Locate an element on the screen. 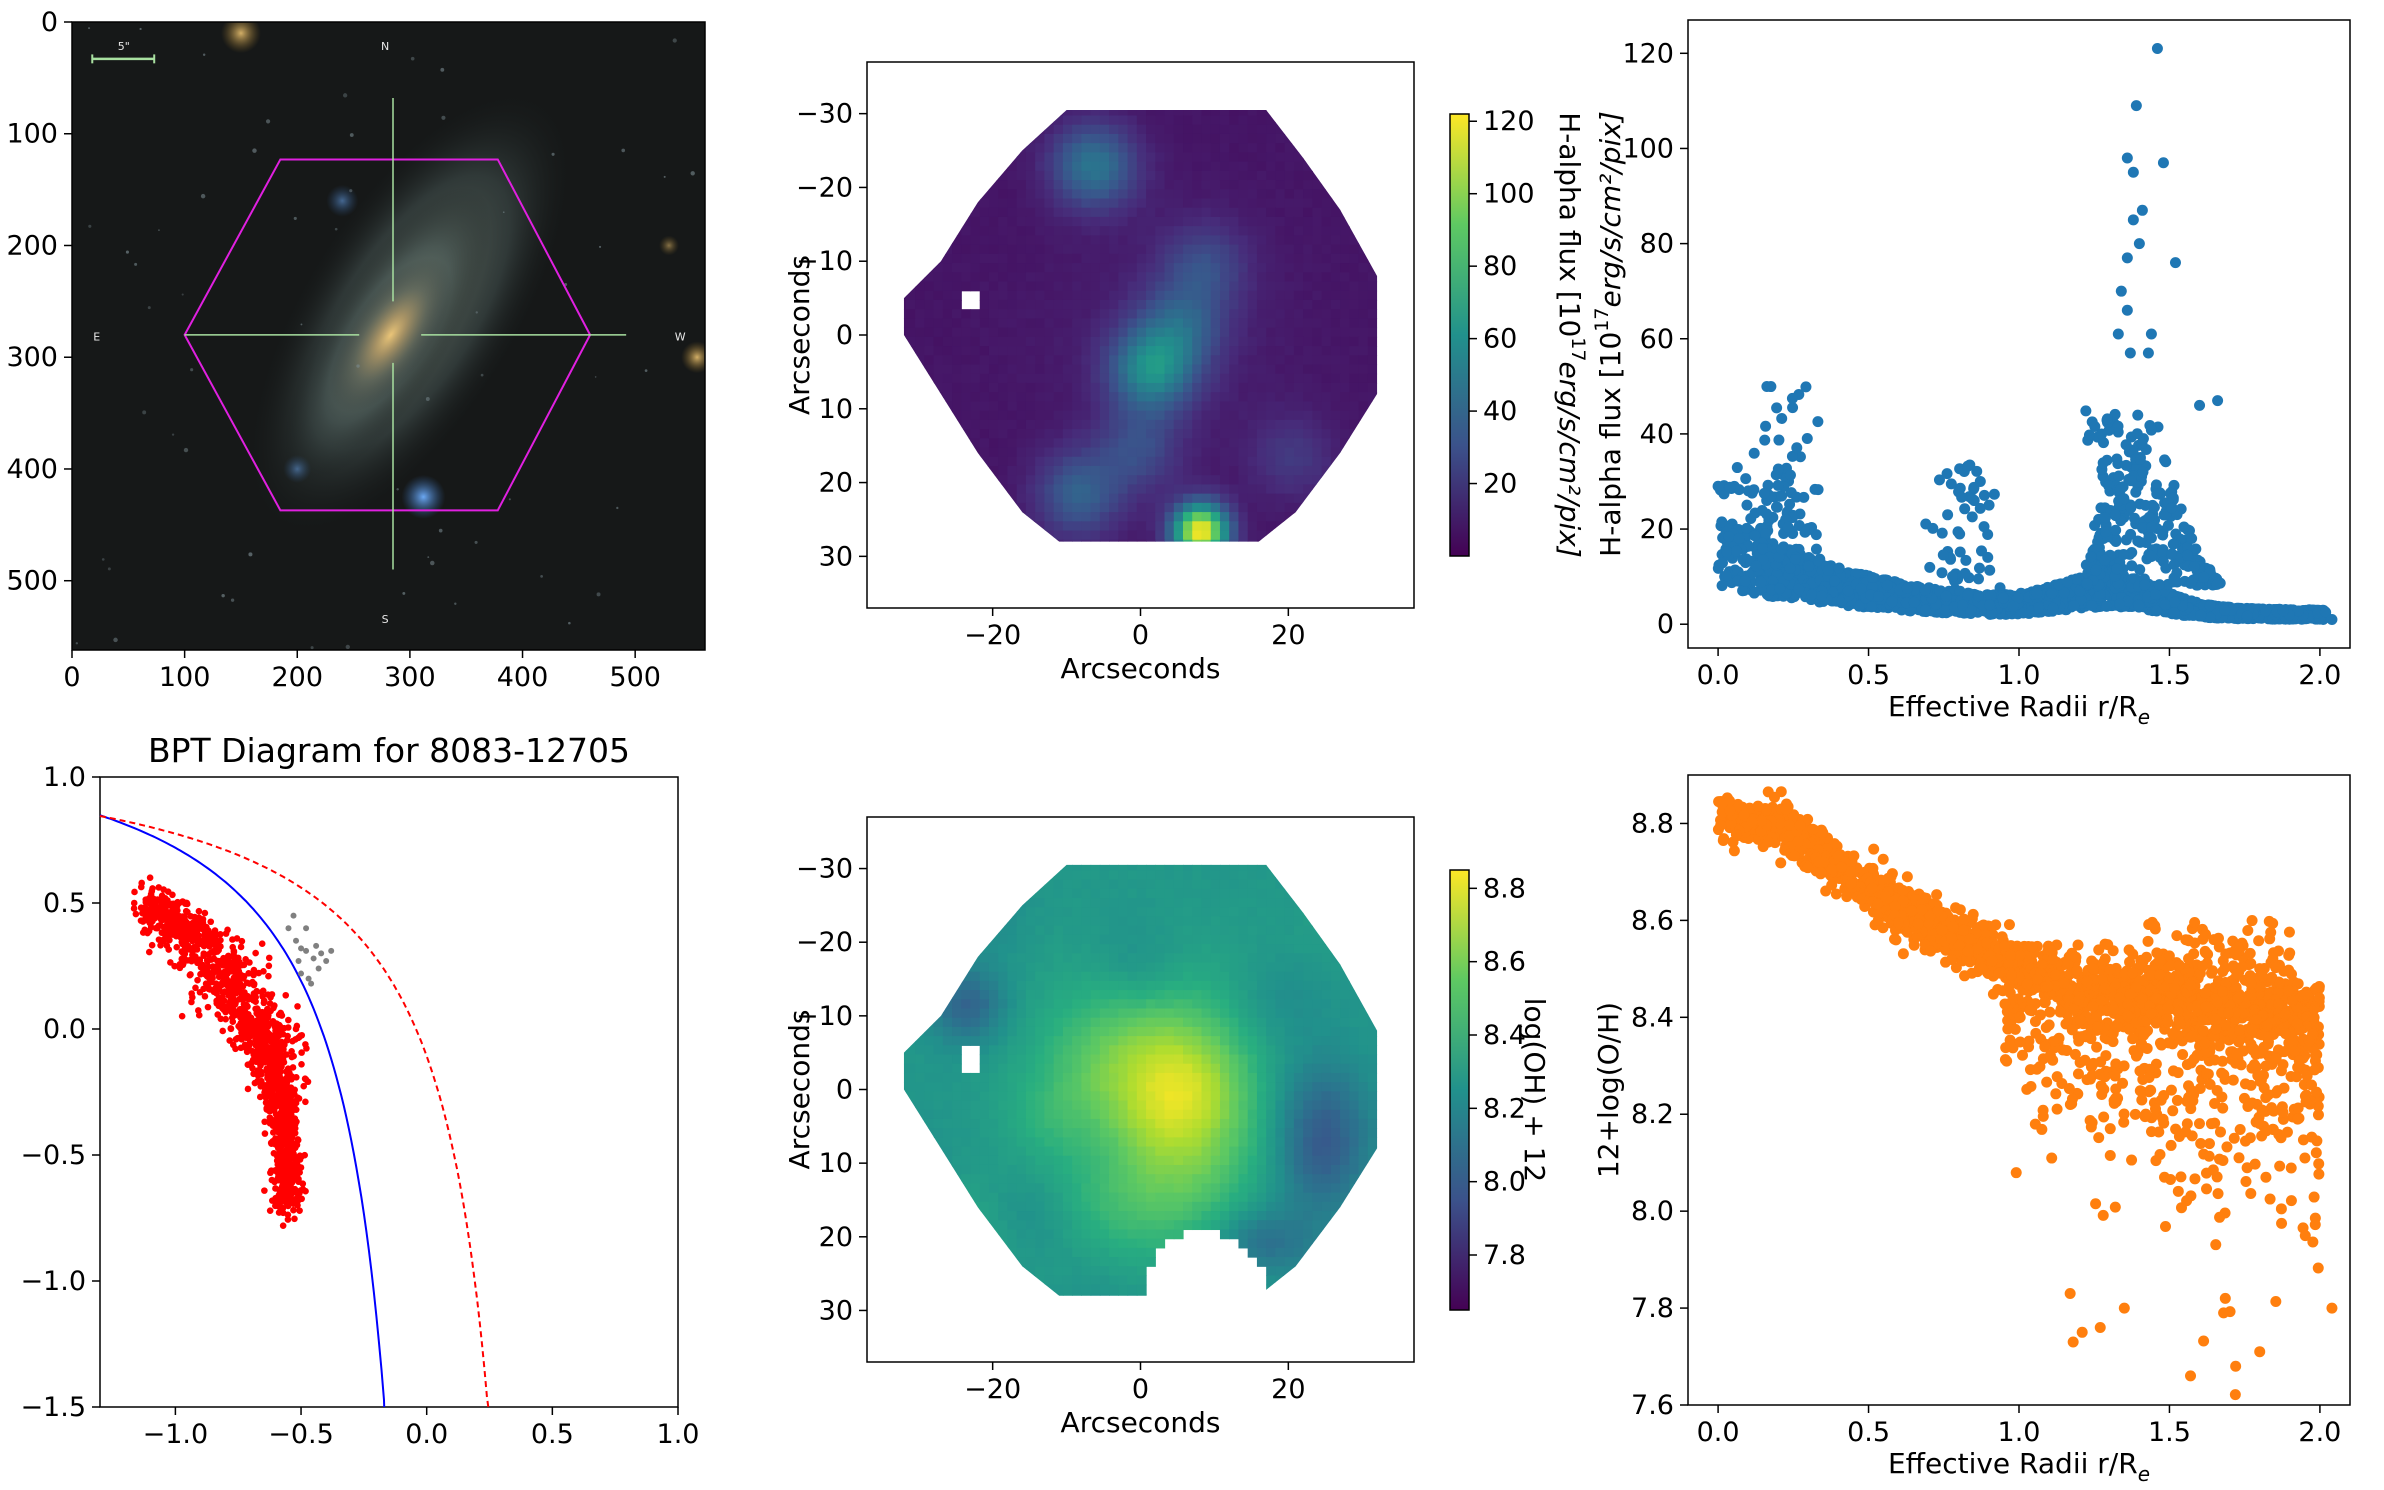  x-axis-label: Arcseconds is located at coordinates (1141, 668).